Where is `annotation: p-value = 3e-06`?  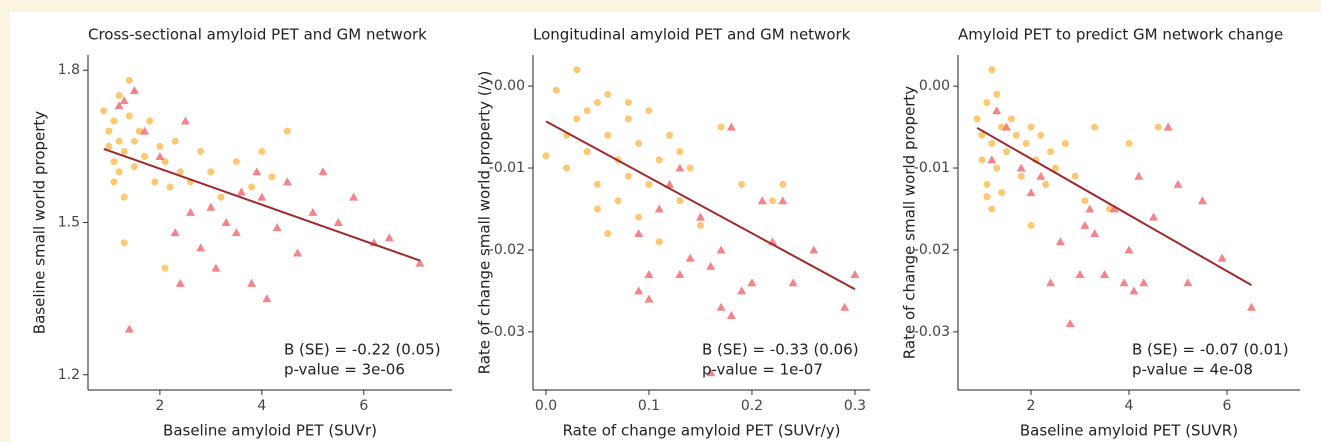 annotation: p-value = 3e-06 is located at coordinates (344, 370).